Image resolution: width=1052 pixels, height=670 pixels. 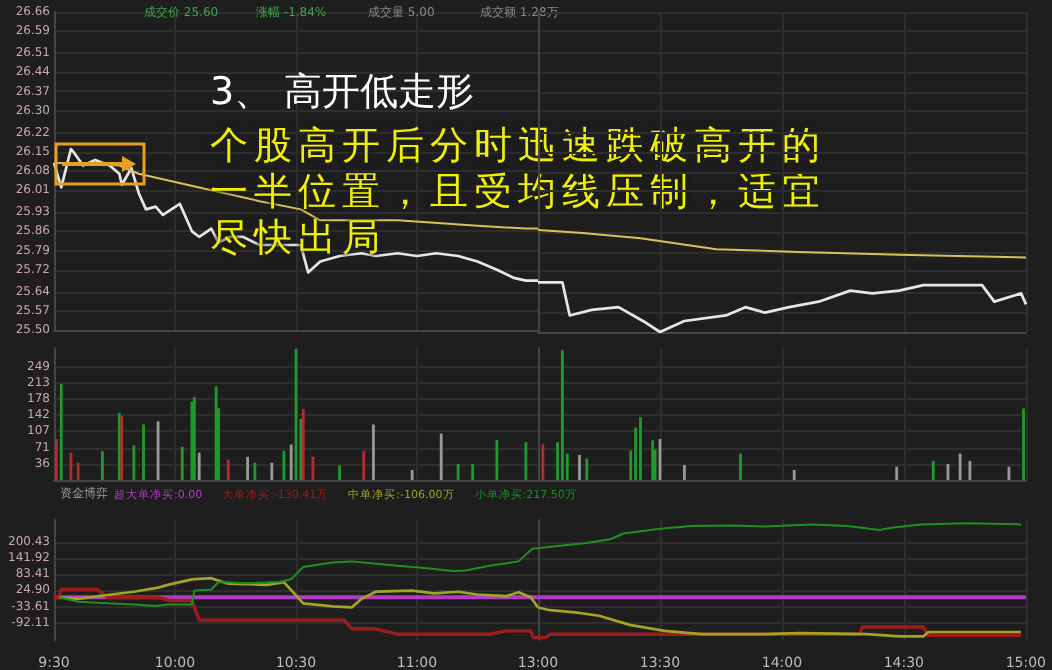 I want to click on text: 3、 高开低走形, so click(x=342, y=93).